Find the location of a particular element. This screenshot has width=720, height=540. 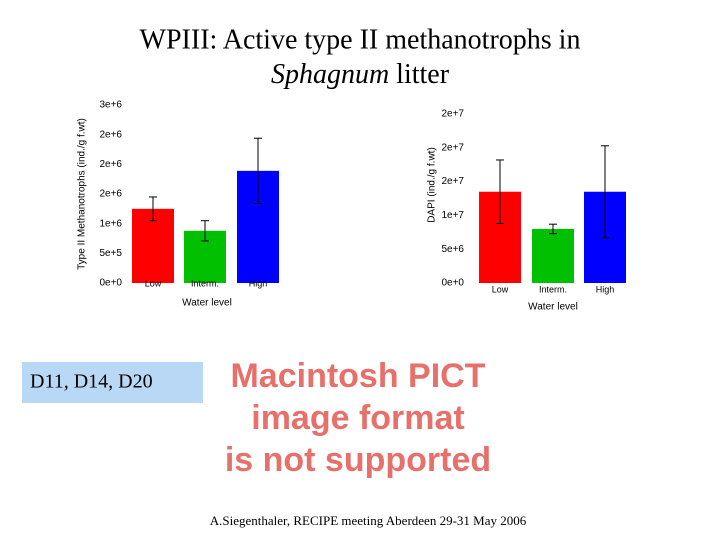

bar is located at coordinates (553, 255).